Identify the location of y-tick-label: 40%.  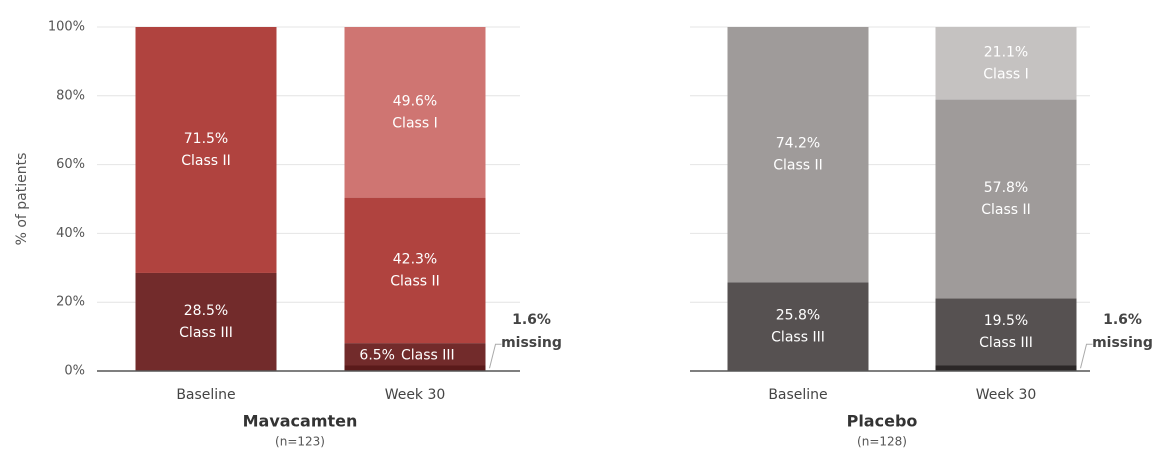
(70, 233).